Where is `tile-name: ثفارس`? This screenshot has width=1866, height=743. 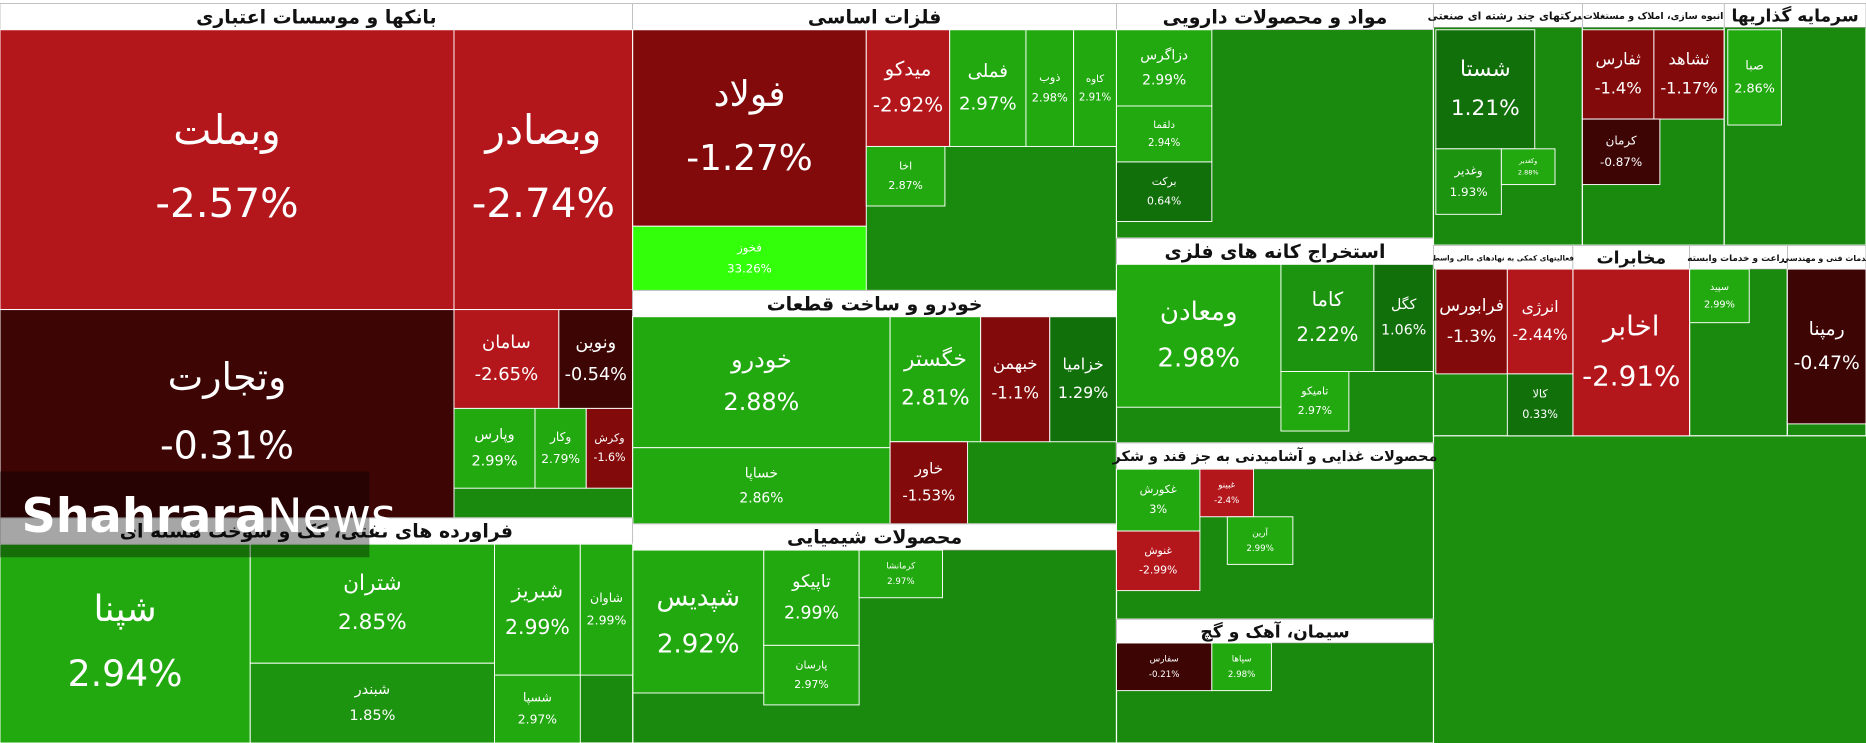
tile-name: ثفارس is located at coordinates (1617, 59).